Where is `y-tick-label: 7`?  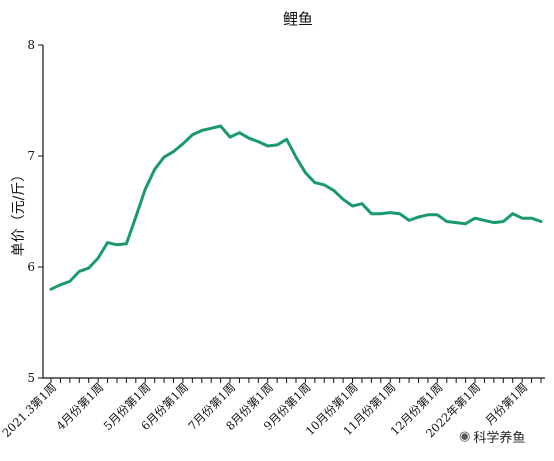
y-tick-label: 7 is located at coordinates (31, 156).